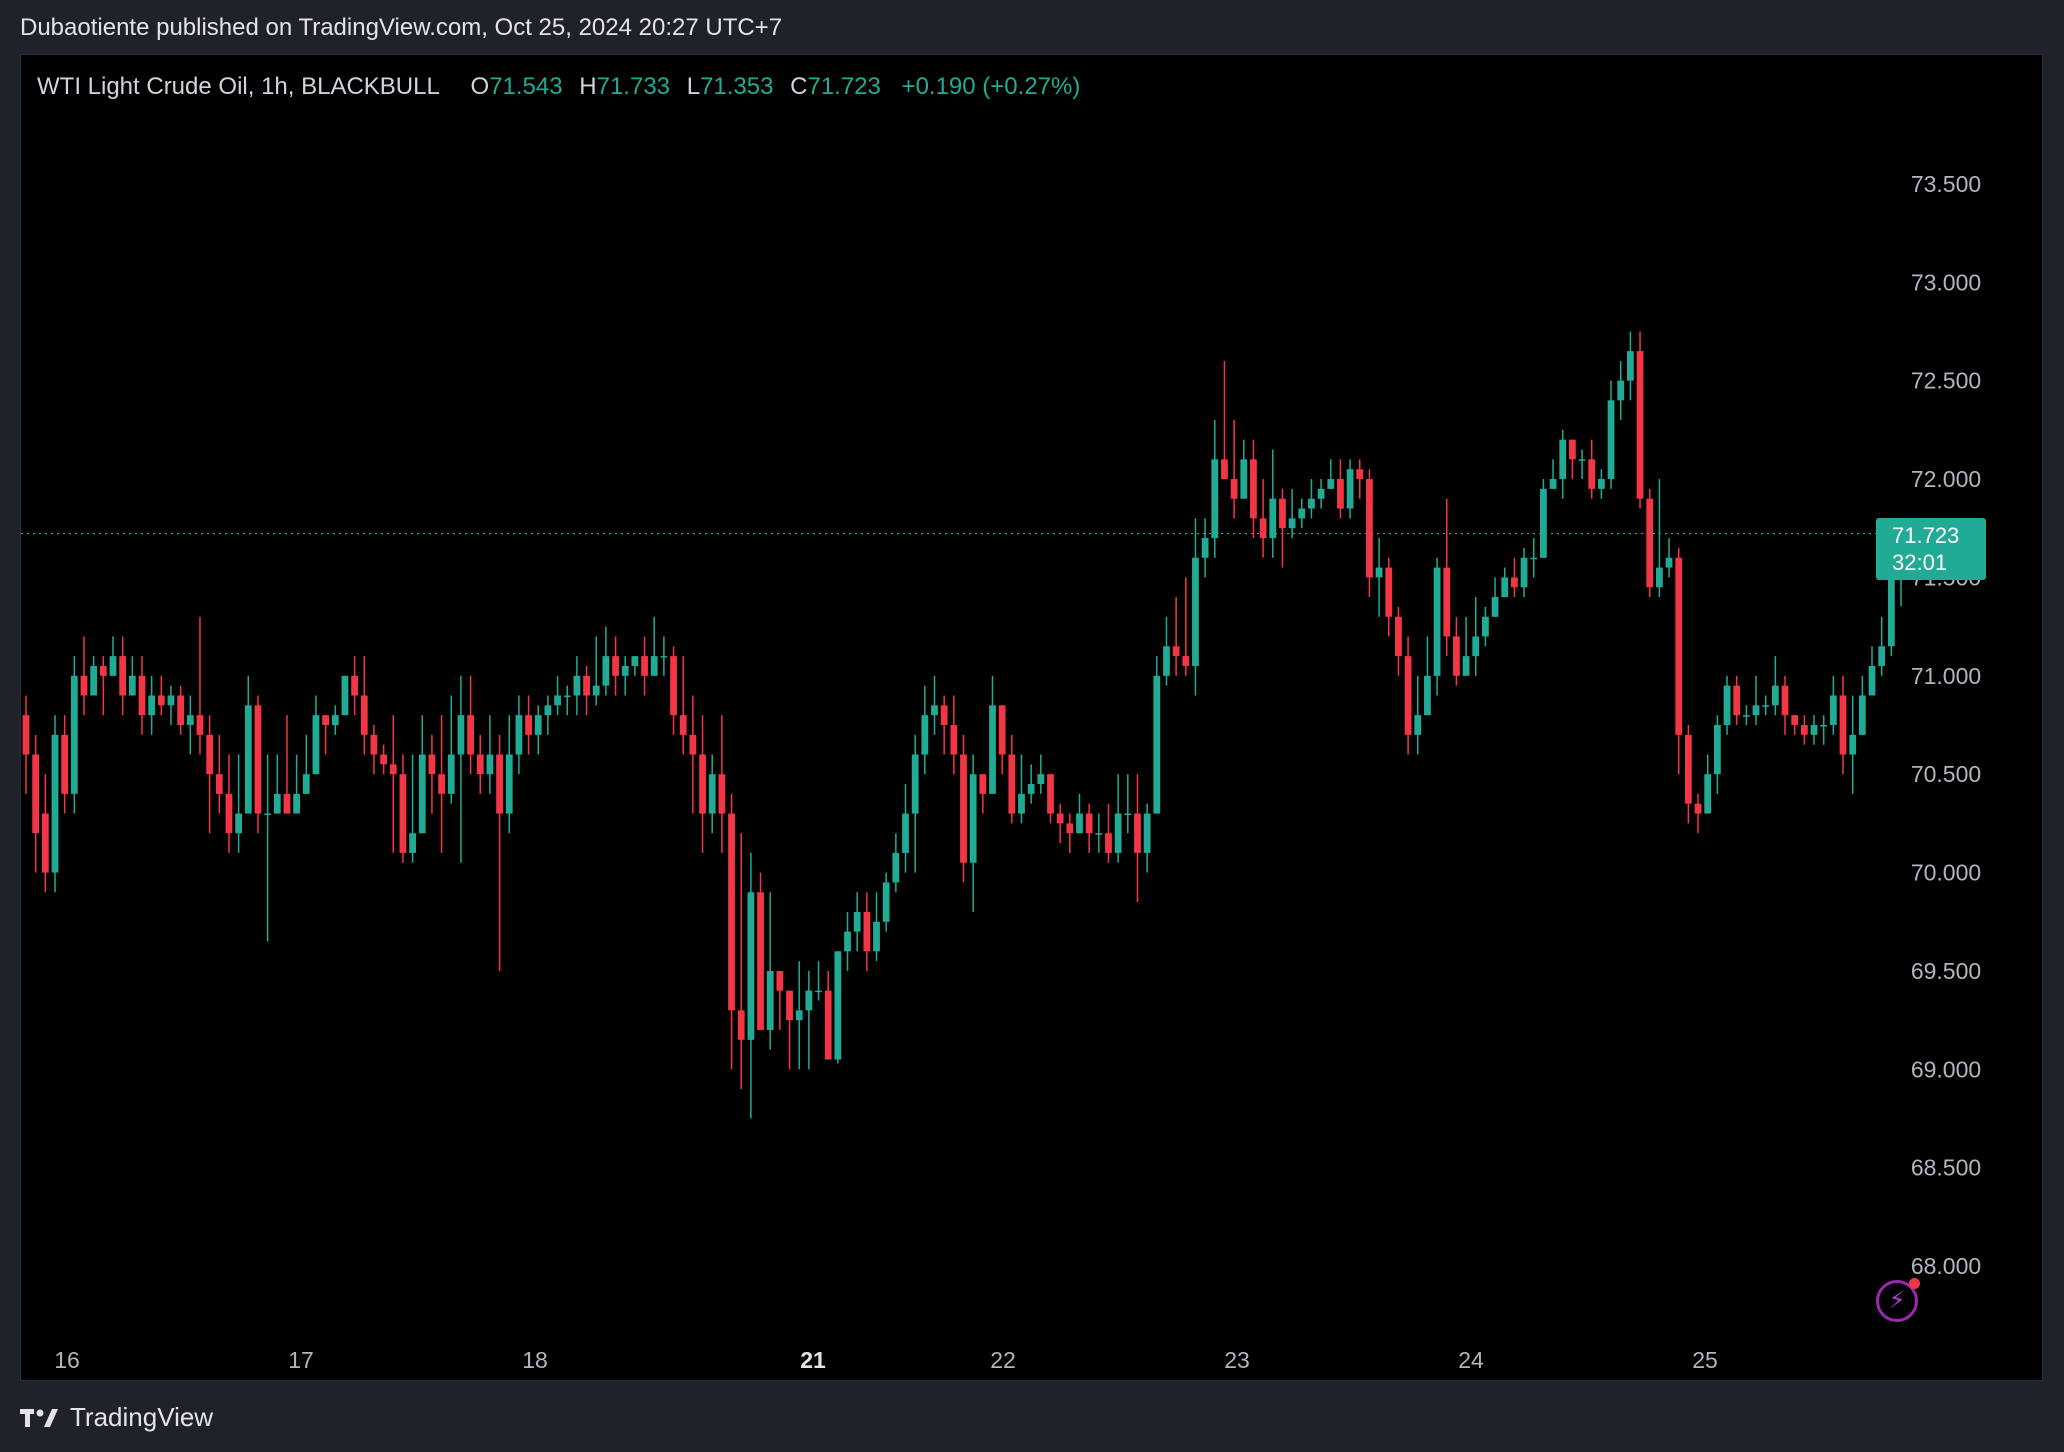 The image size is (2064, 1452). Describe the element at coordinates (116, 1417) in the screenshot. I see `tradingview-brand: TradingView` at that location.